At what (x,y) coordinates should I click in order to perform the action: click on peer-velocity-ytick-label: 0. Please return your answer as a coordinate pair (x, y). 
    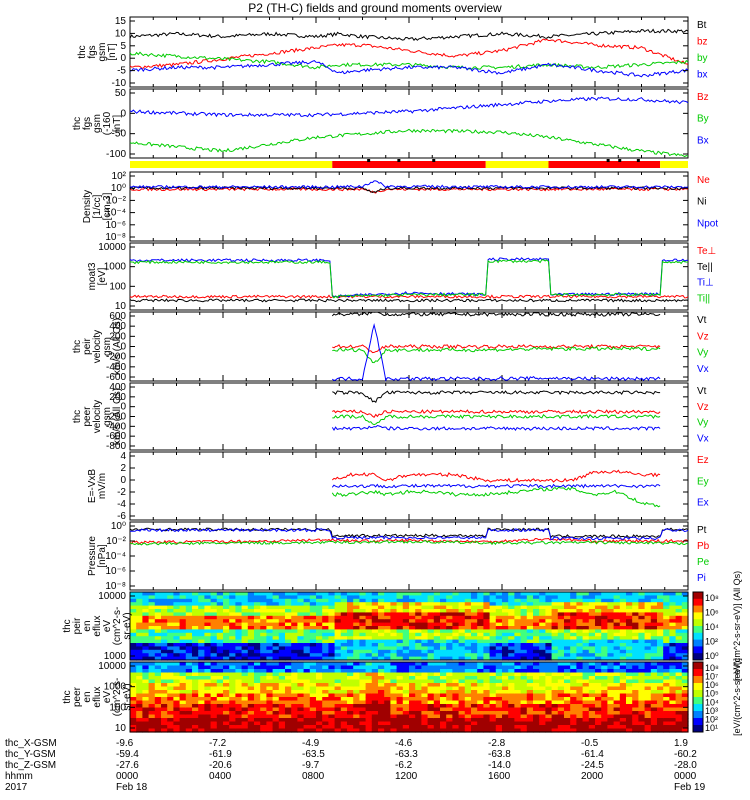
    Looking at the image, I should click on (123, 407).